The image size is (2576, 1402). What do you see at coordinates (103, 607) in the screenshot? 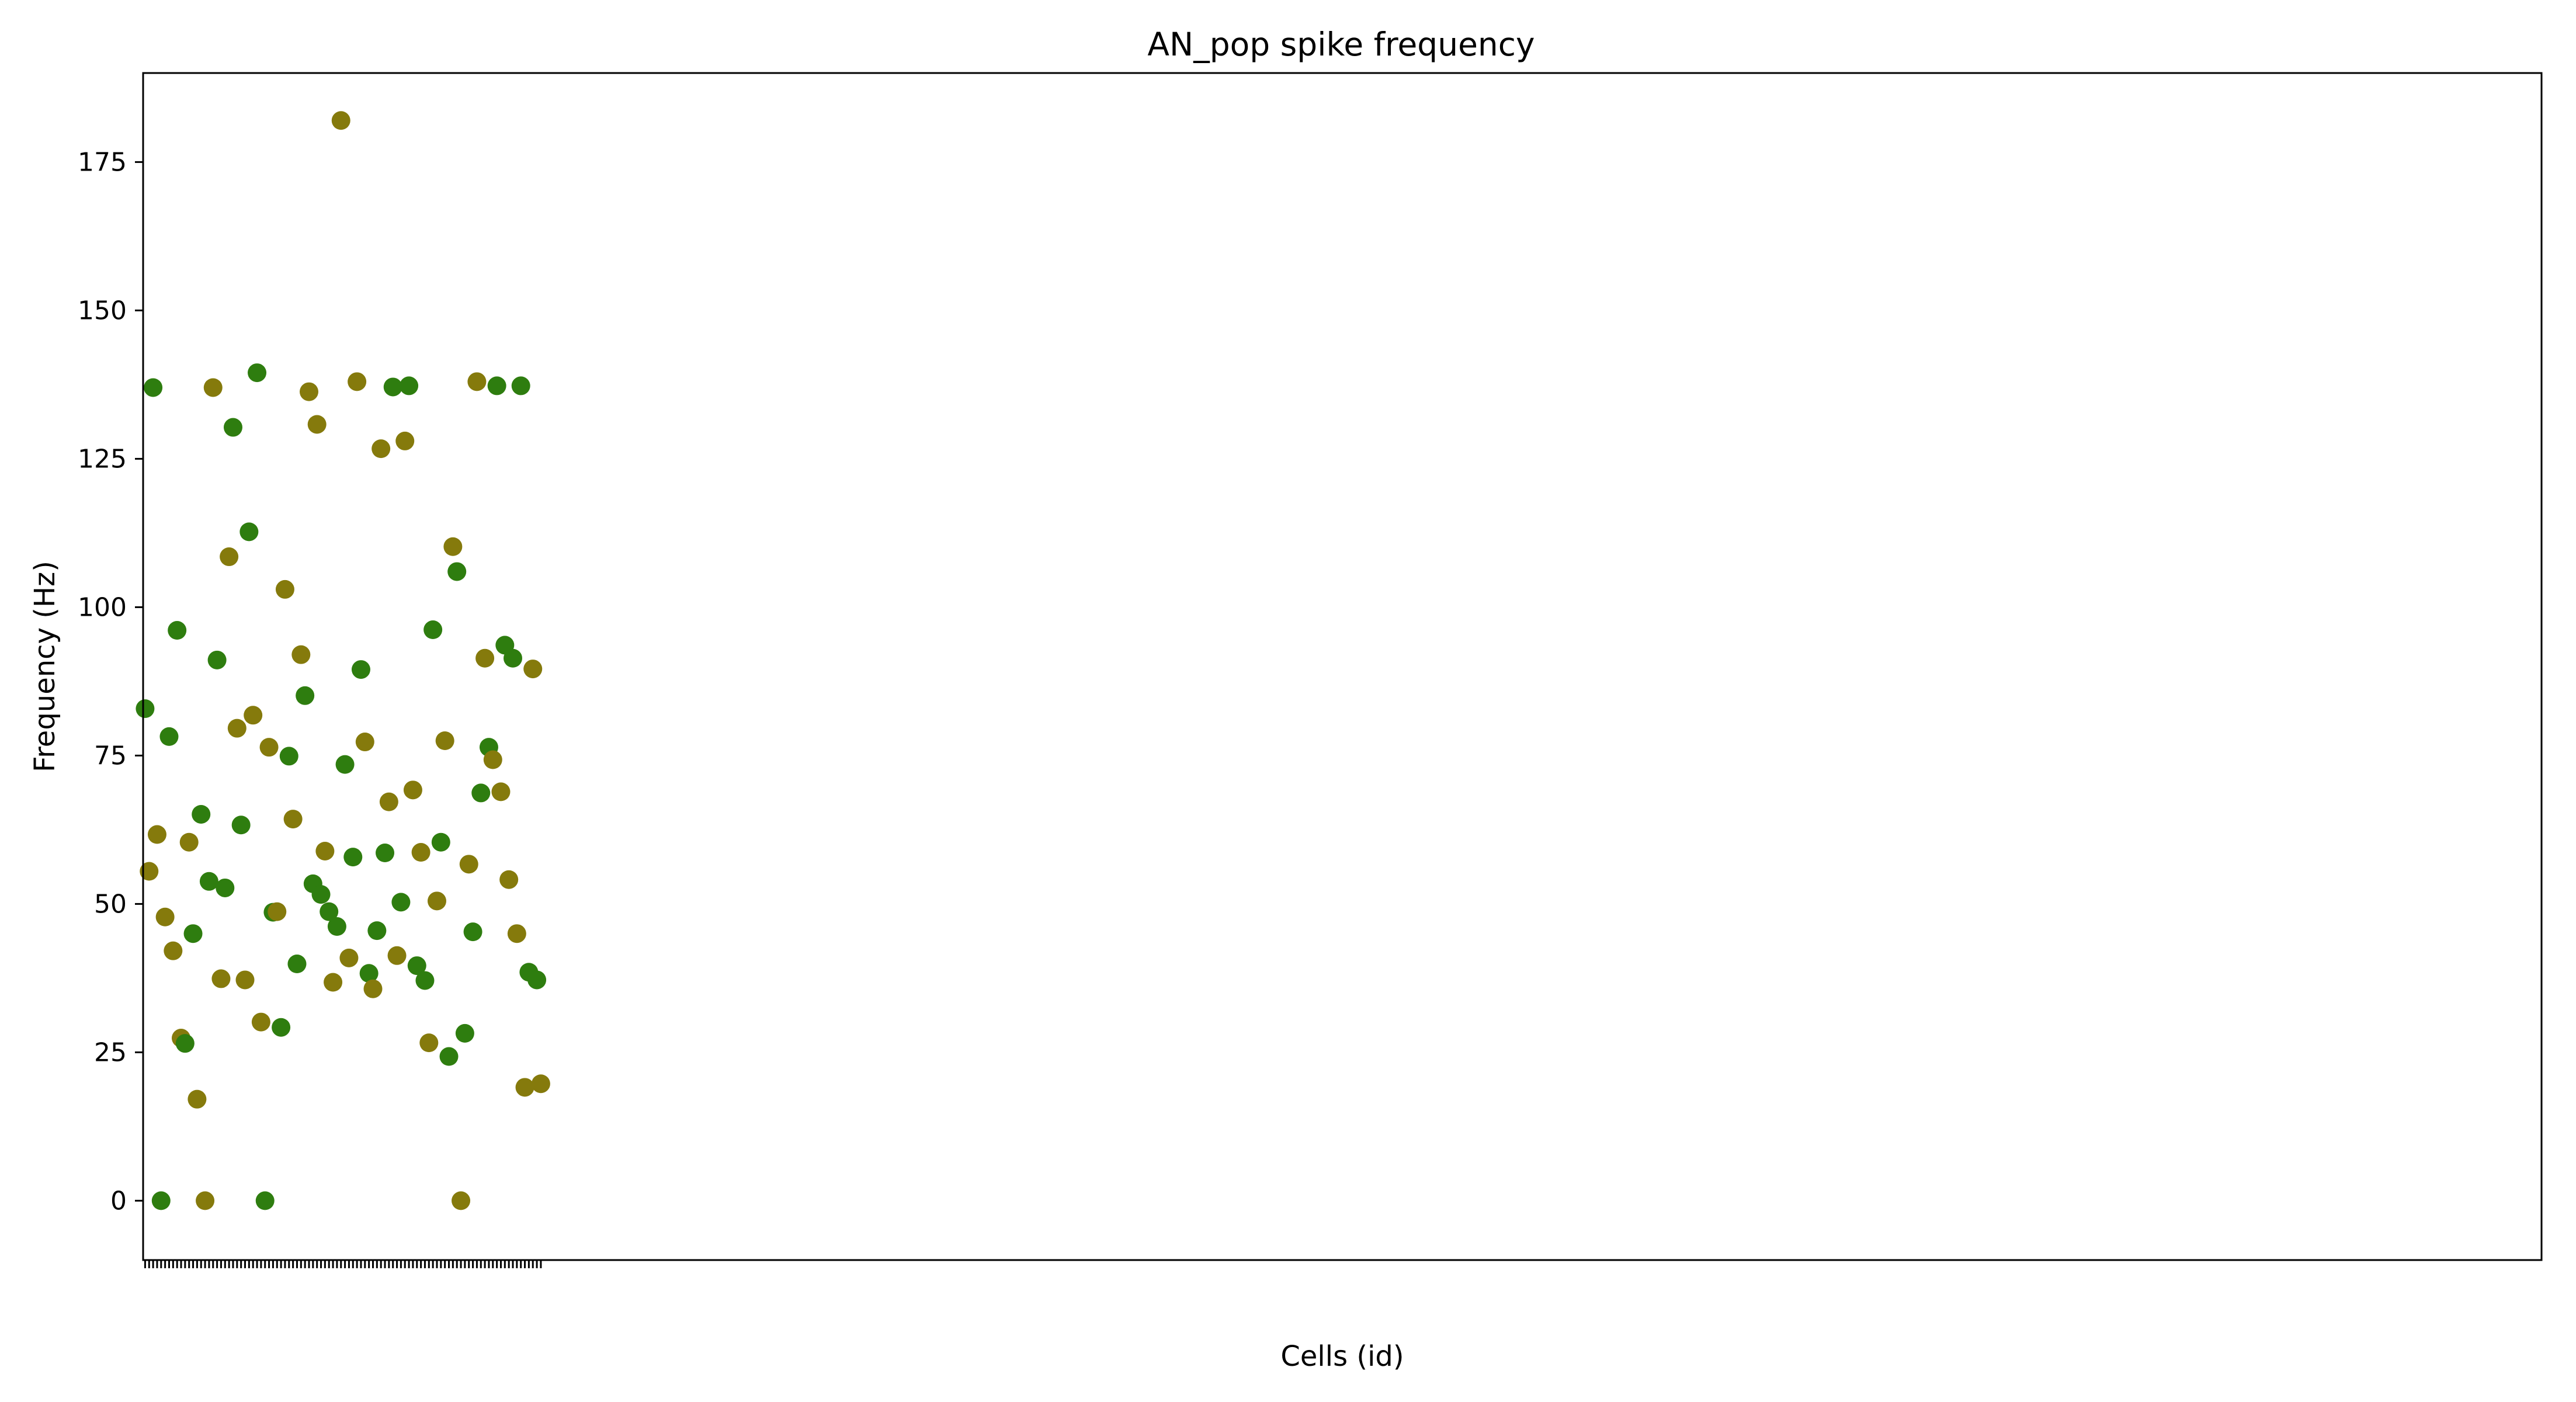
I see `y-tick-label: 100` at bounding box center [103, 607].